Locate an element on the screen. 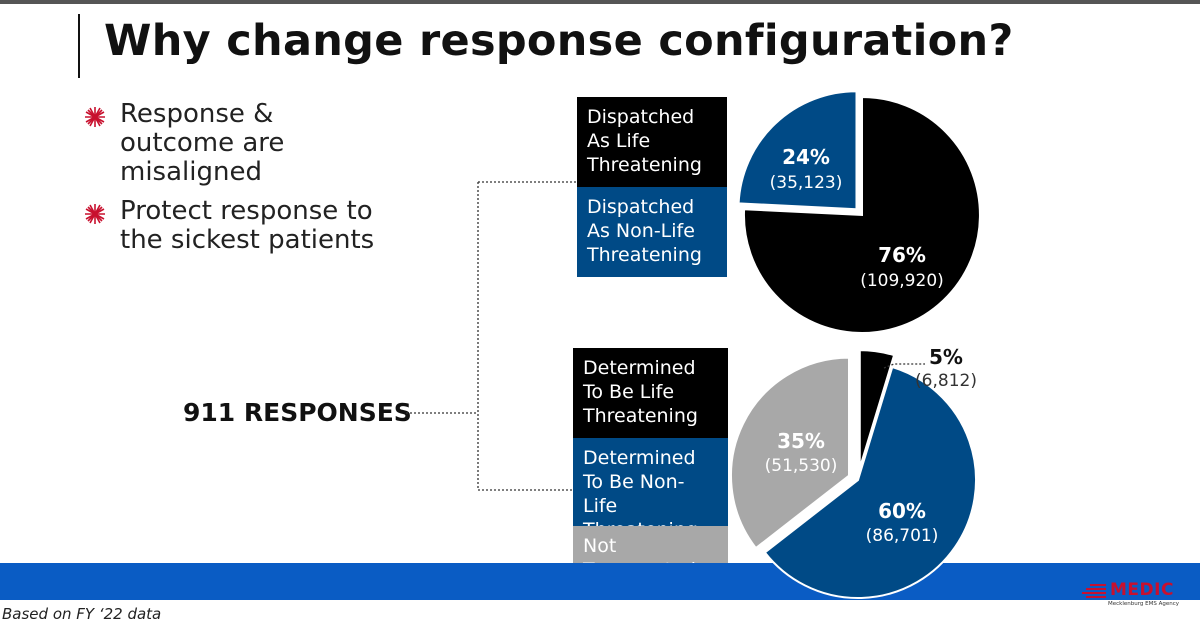 The height and width of the screenshot is (629, 1200). title-accent-bar is located at coordinates (79, 46).